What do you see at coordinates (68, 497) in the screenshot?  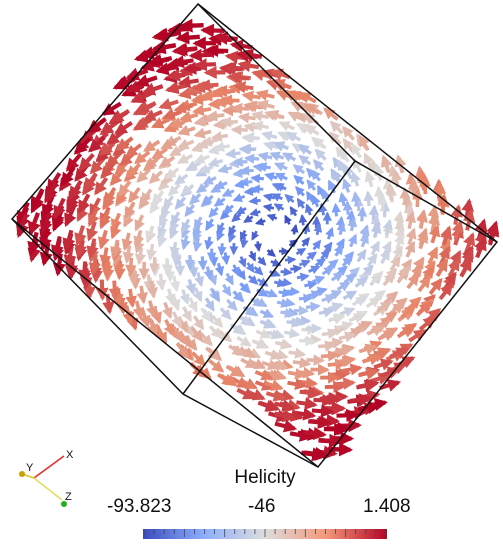 I see `z-axis-label: Z` at bounding box center [68, 497].